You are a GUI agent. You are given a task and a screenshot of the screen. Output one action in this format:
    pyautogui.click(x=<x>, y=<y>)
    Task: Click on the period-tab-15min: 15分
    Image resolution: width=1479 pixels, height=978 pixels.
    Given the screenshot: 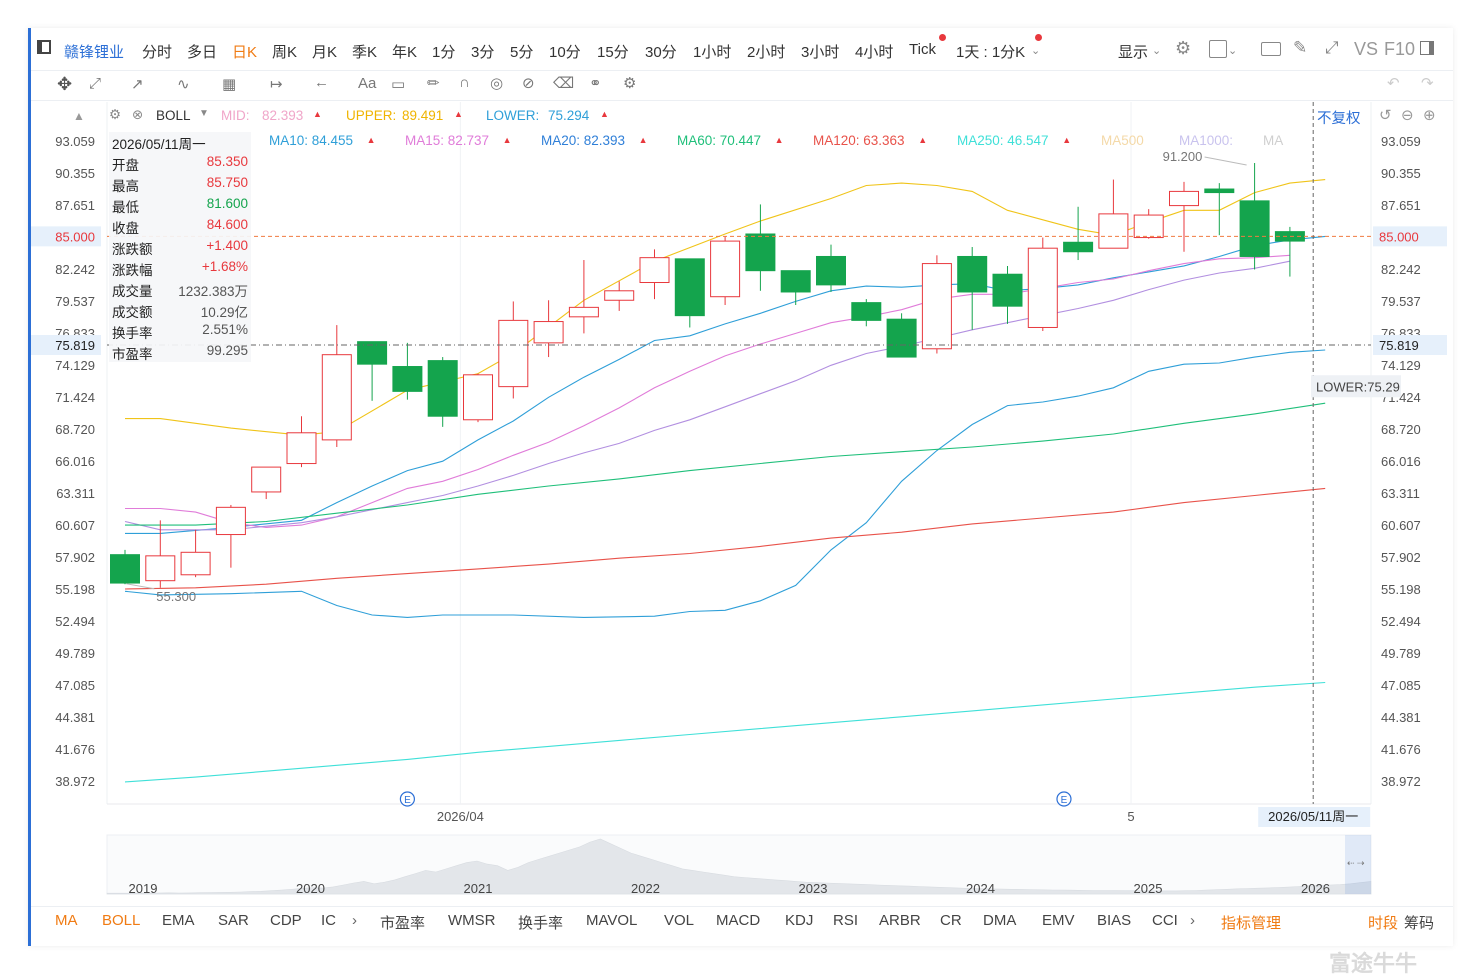 What is the action you would take?
    pyautogui.click(x=613, y=52)
    